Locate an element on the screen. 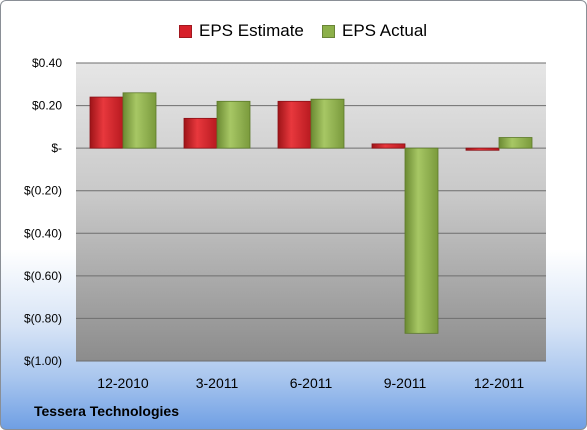 The height and width of the screenshot is (430, 587). x-tick-label: 6-2011 is located at coordinates (311, 383).